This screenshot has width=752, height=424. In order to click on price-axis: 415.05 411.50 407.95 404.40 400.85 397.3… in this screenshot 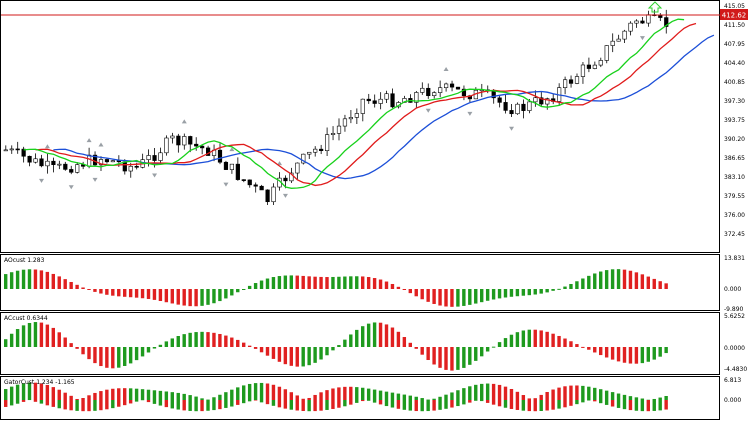, I will do `click(734, 120)`.